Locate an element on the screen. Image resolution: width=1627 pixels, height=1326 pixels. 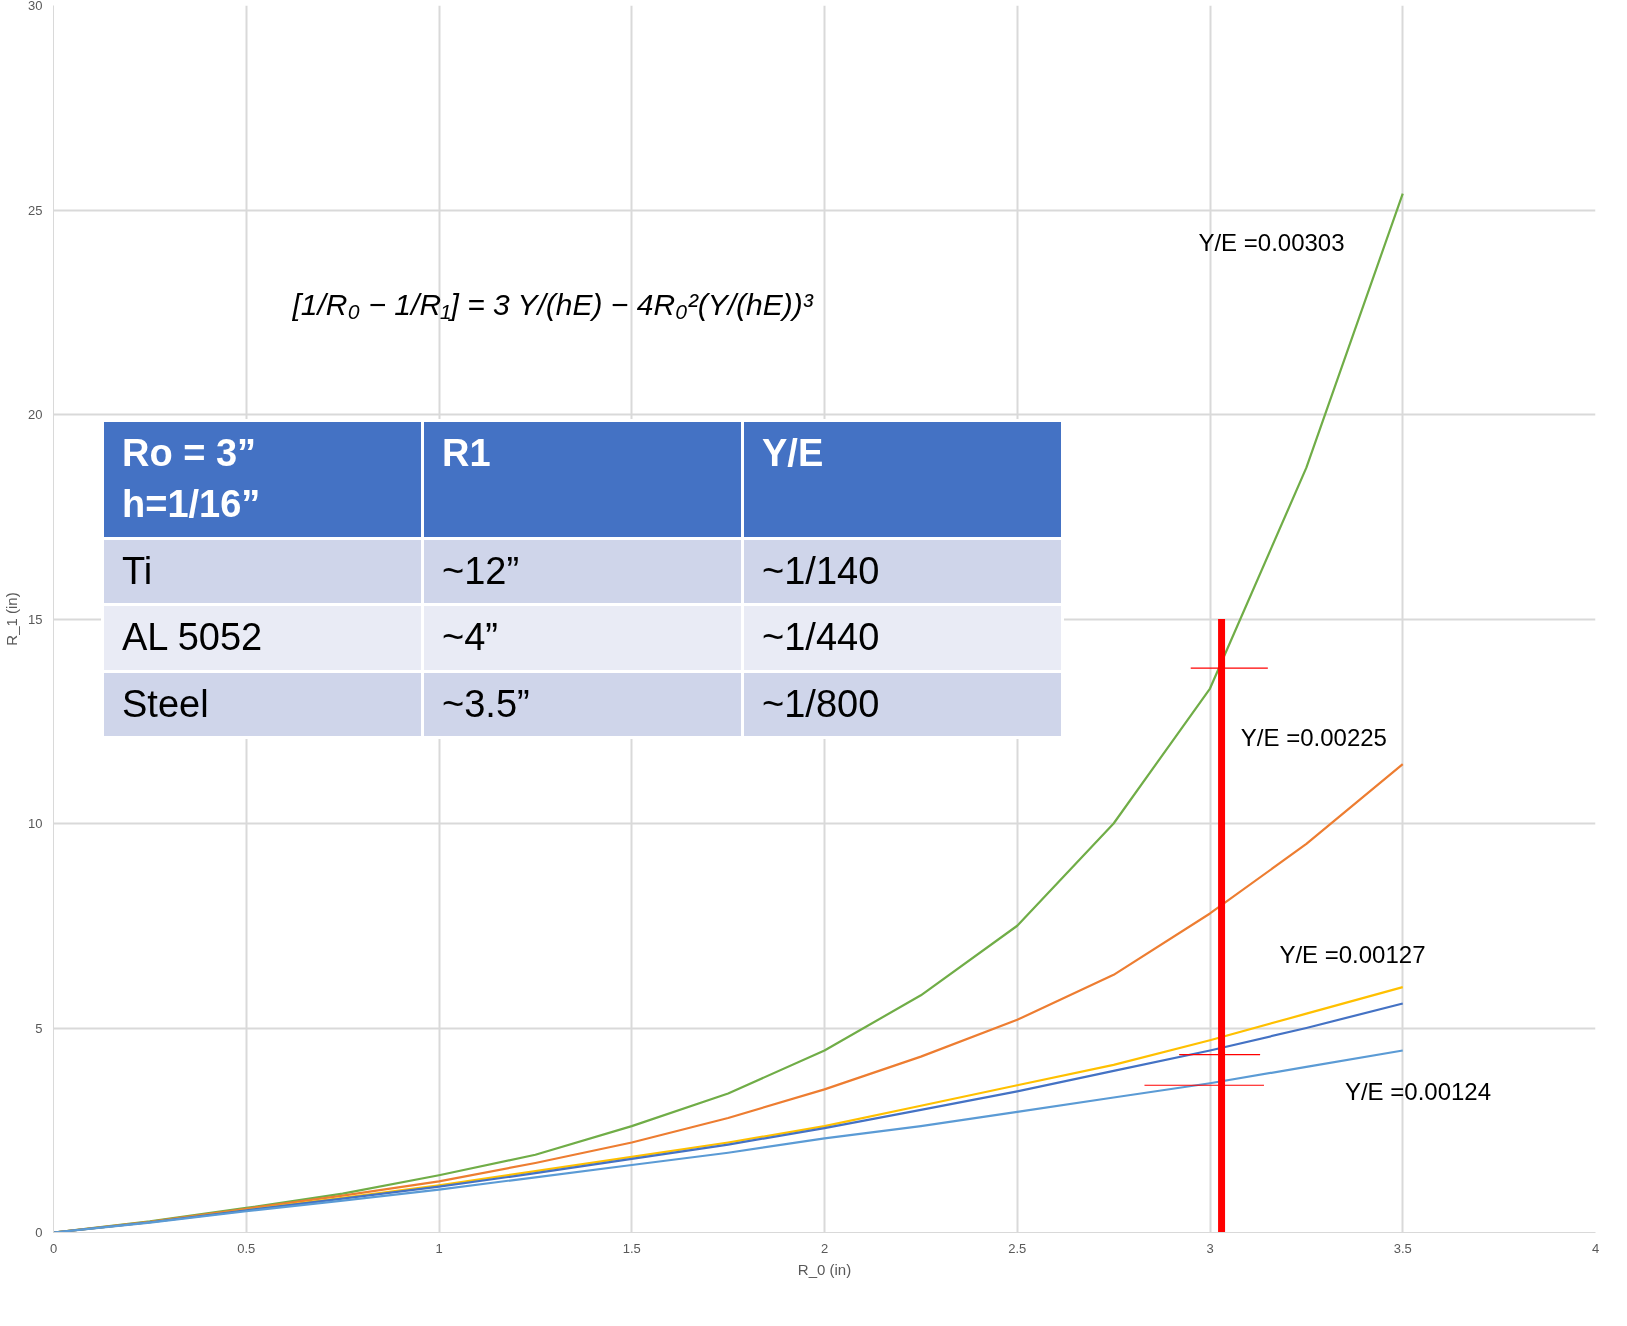
annotation: Ro = 3” h=1/16” is located at coordinates (262, 479).